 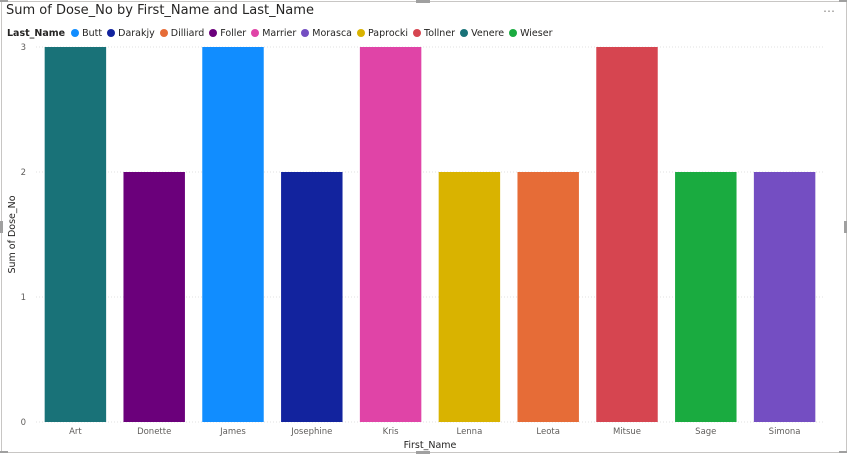 I want to click on legend-item-darakjy: Darakjy, so click(x=131, y=33).